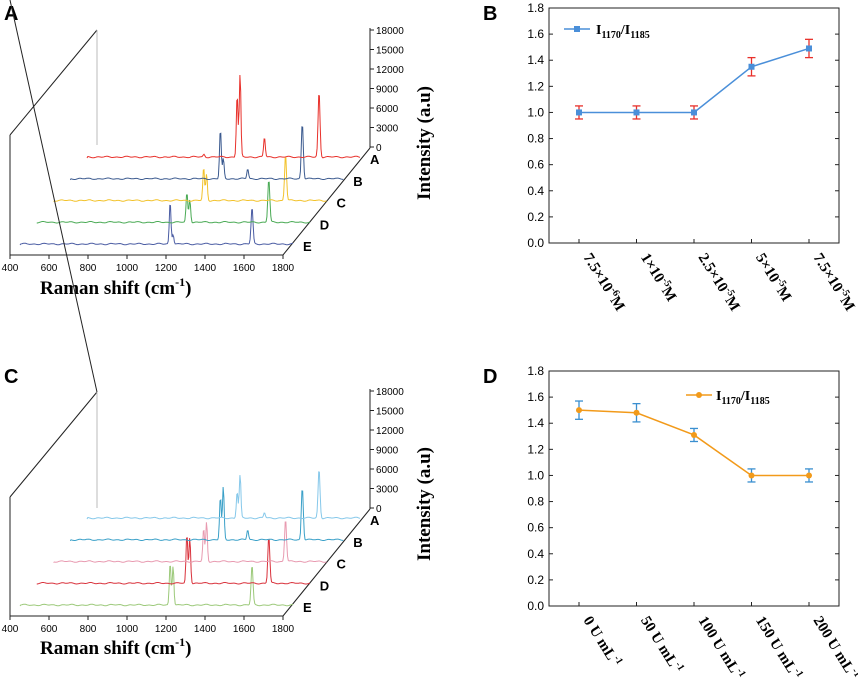 The height and width of the screenshot is (696, 858). Describe the element at coordinates (535, 397) in the screenshot. I see `y-tick-label: 1.6` at that location.